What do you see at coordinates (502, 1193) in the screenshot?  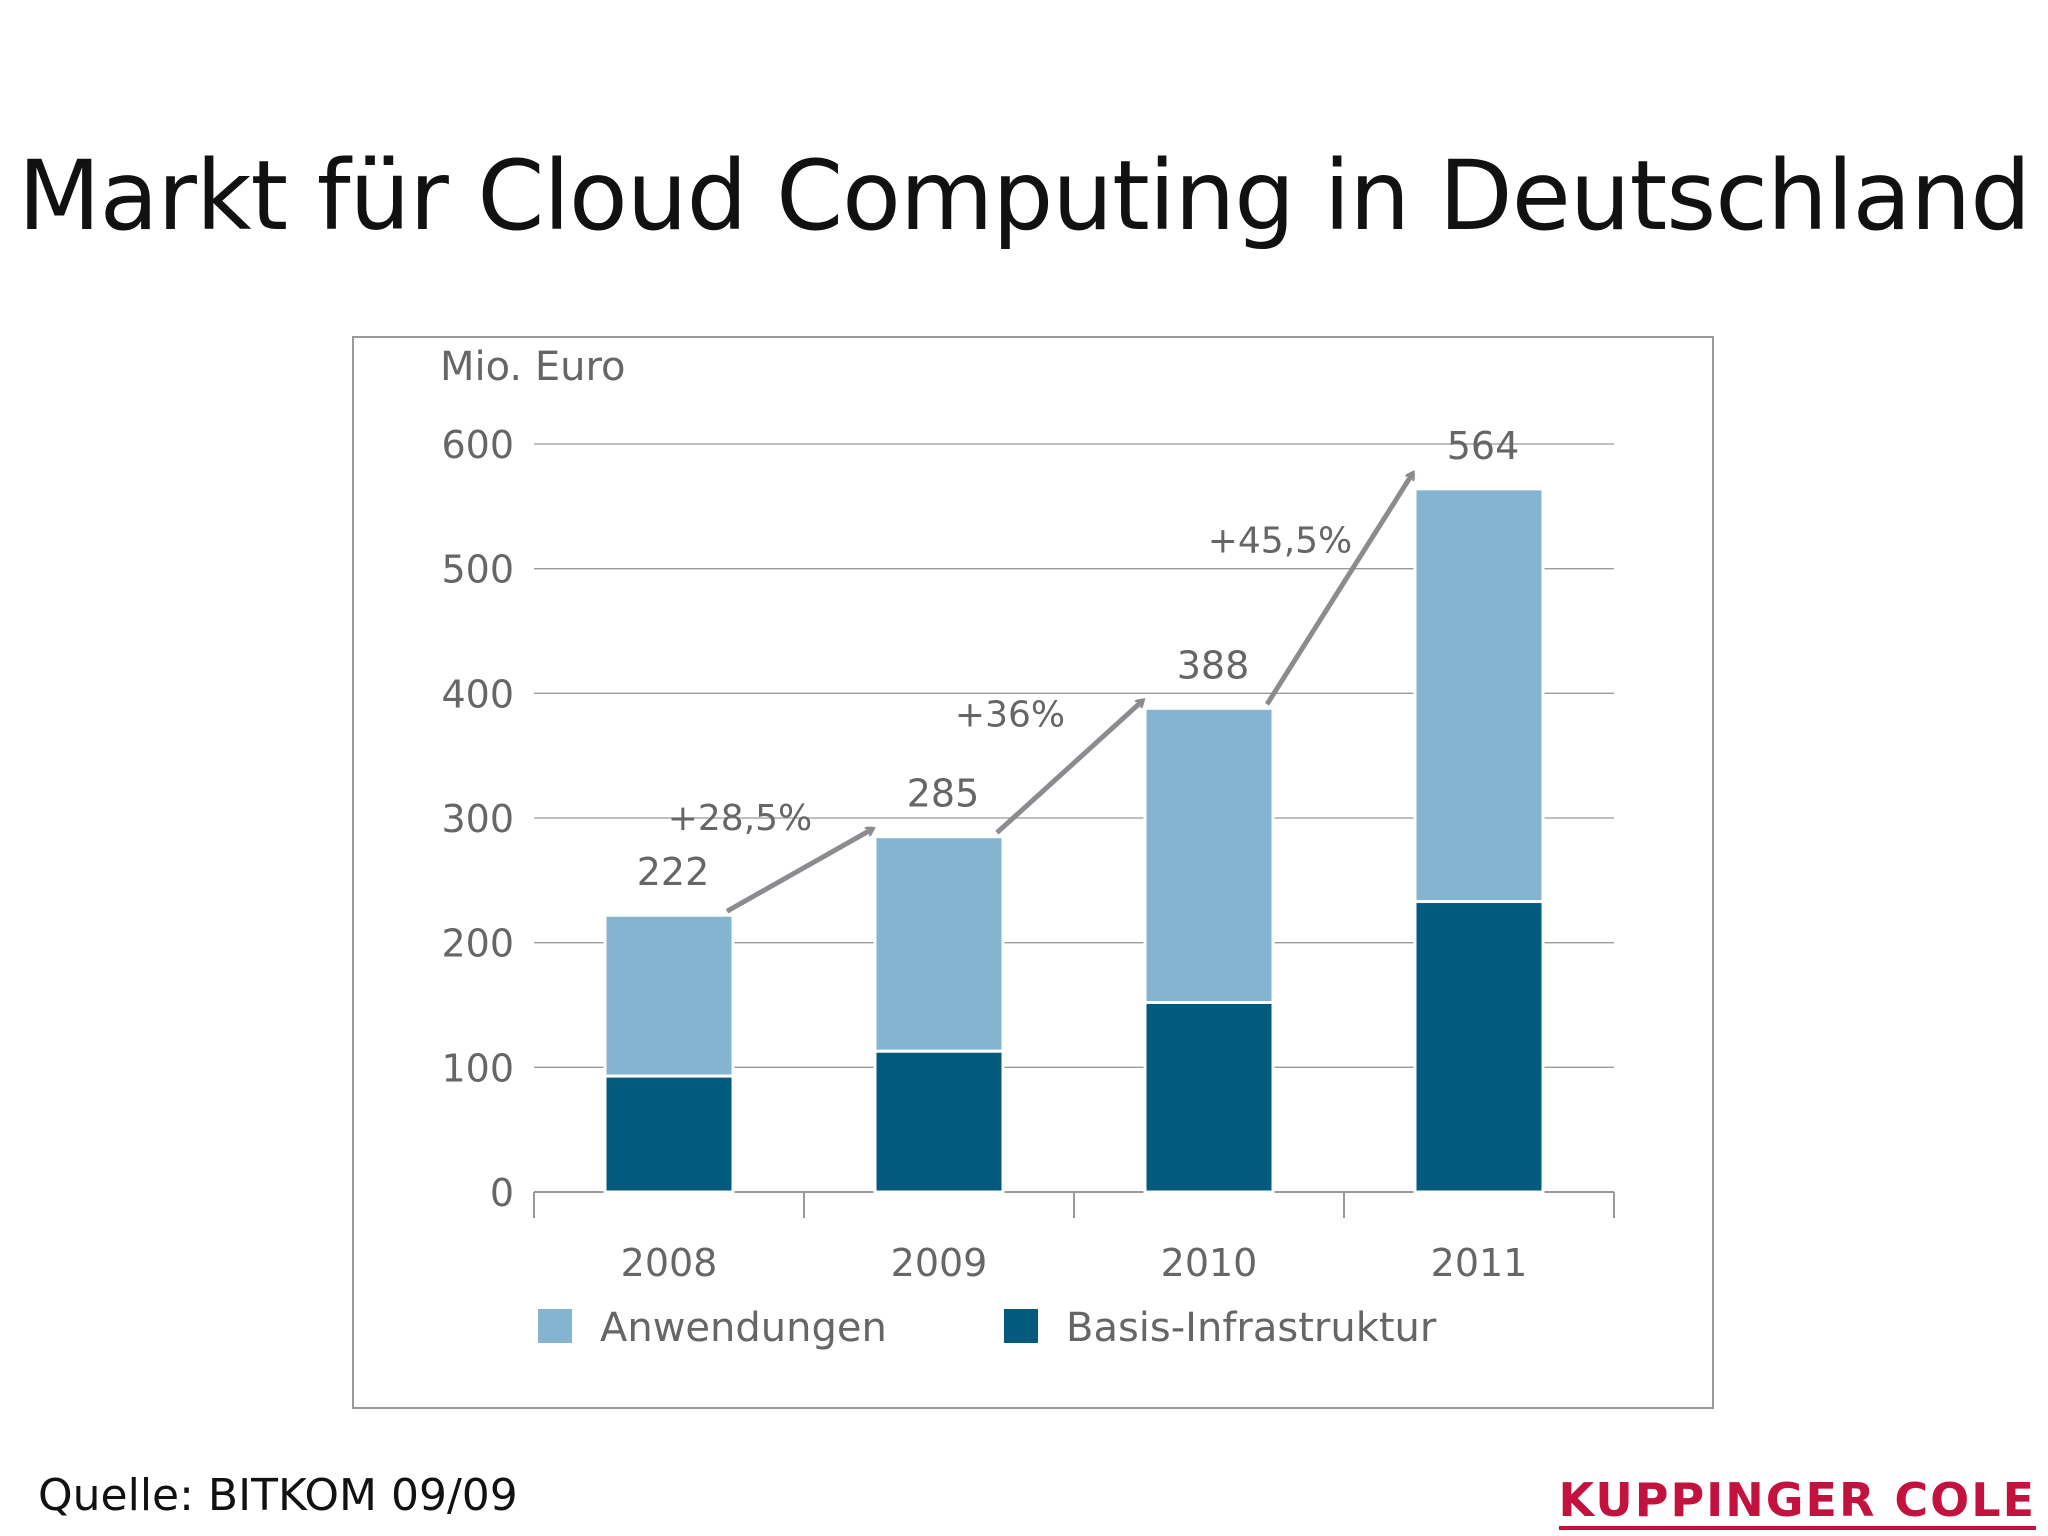 I see `y-tick-label: 0` at bounding box center [502, 1193].